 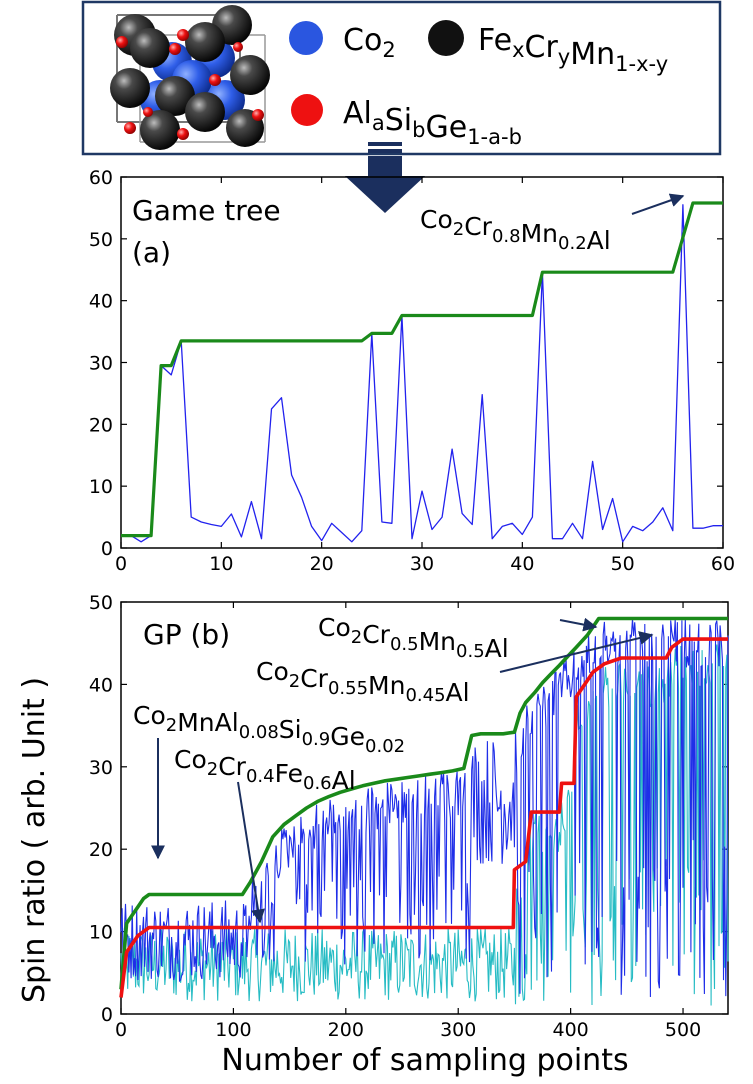 I want to click on x-tick-label: 60, so click(x=723, y=564).